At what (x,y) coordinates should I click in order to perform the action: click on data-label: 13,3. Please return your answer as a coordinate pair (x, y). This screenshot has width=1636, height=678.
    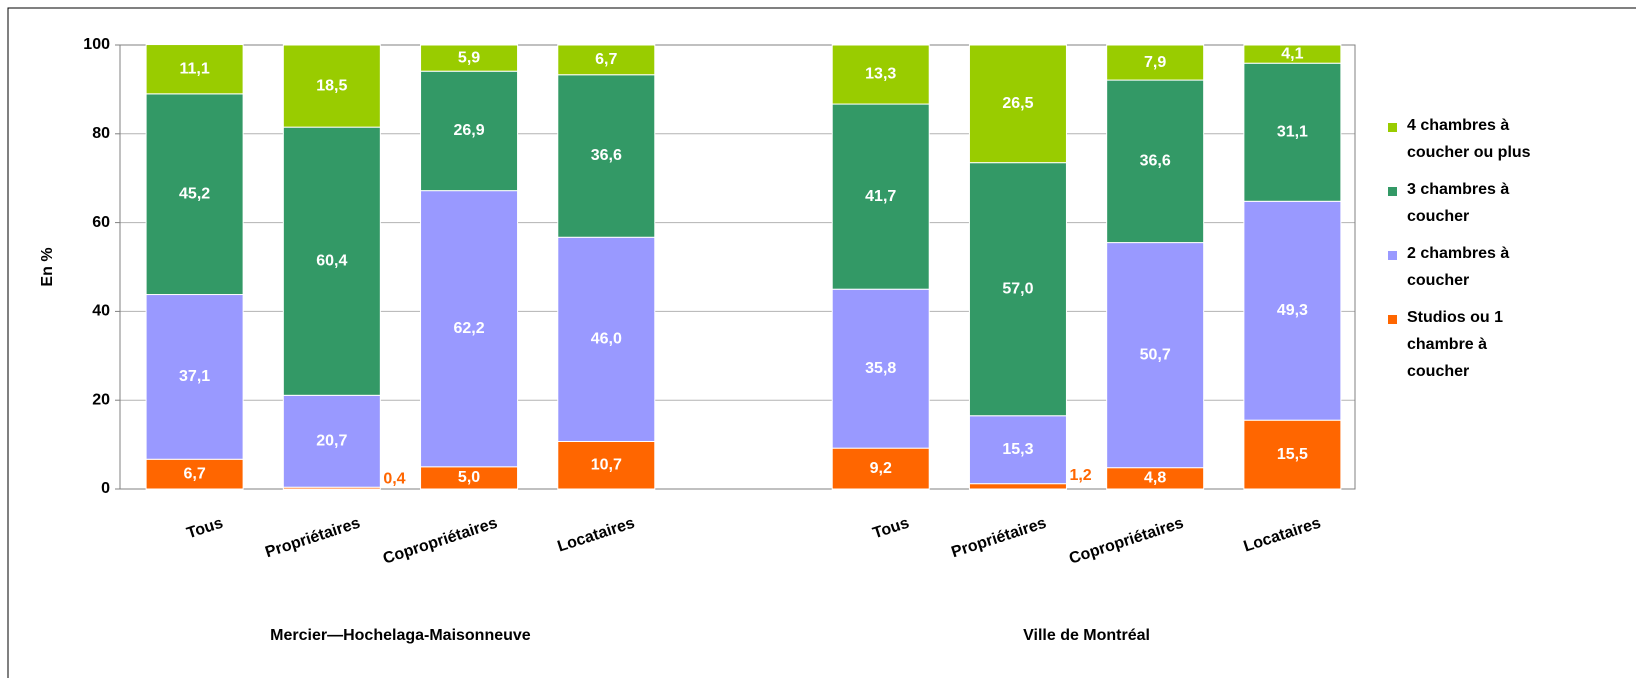
    Looking at the image, I should click on (880, 74).